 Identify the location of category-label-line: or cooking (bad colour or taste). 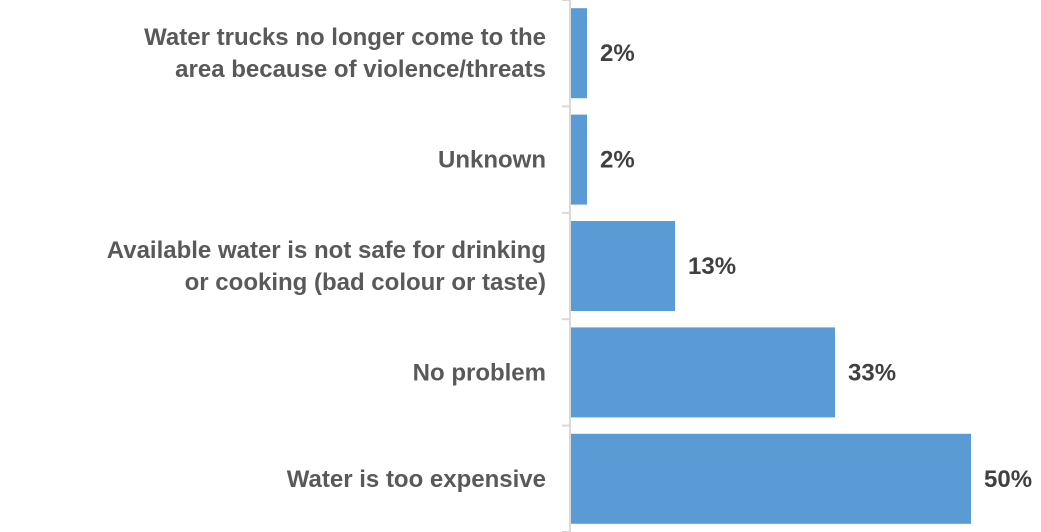
(365, 282).